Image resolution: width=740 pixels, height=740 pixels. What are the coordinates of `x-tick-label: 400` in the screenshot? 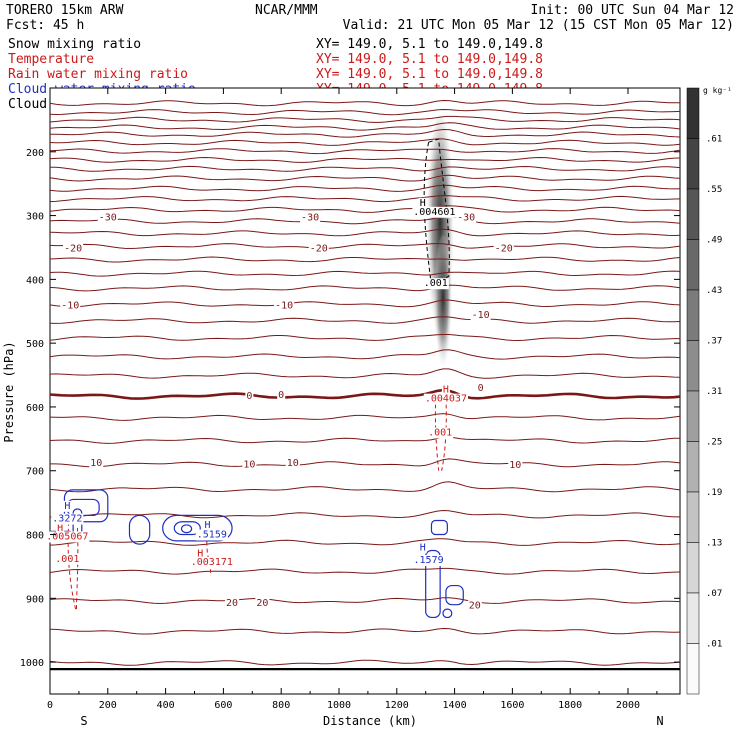 It's located at (166, 705).